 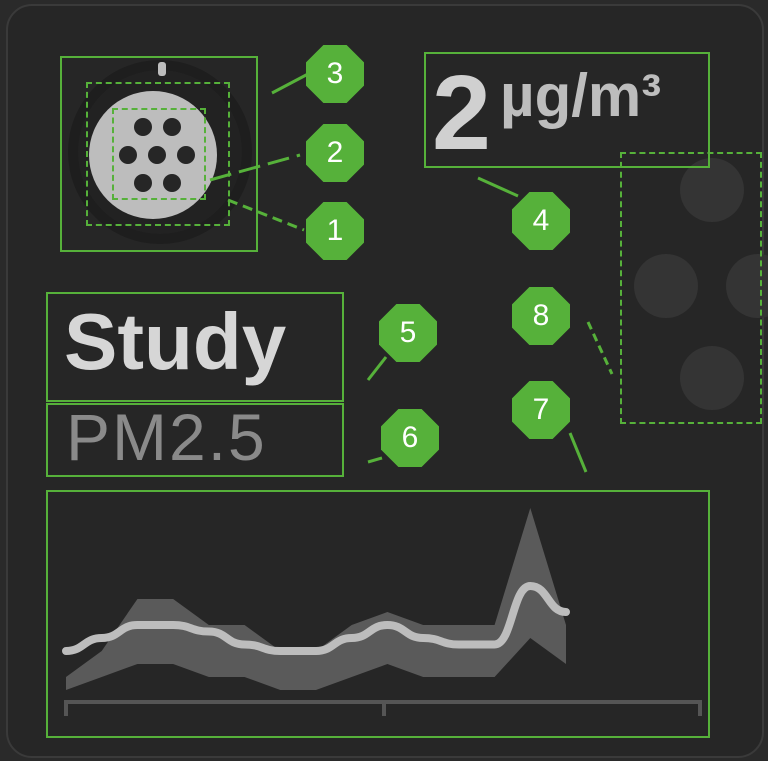 I want to click on annotation-box-subtitle, so click(x=195, y=440).